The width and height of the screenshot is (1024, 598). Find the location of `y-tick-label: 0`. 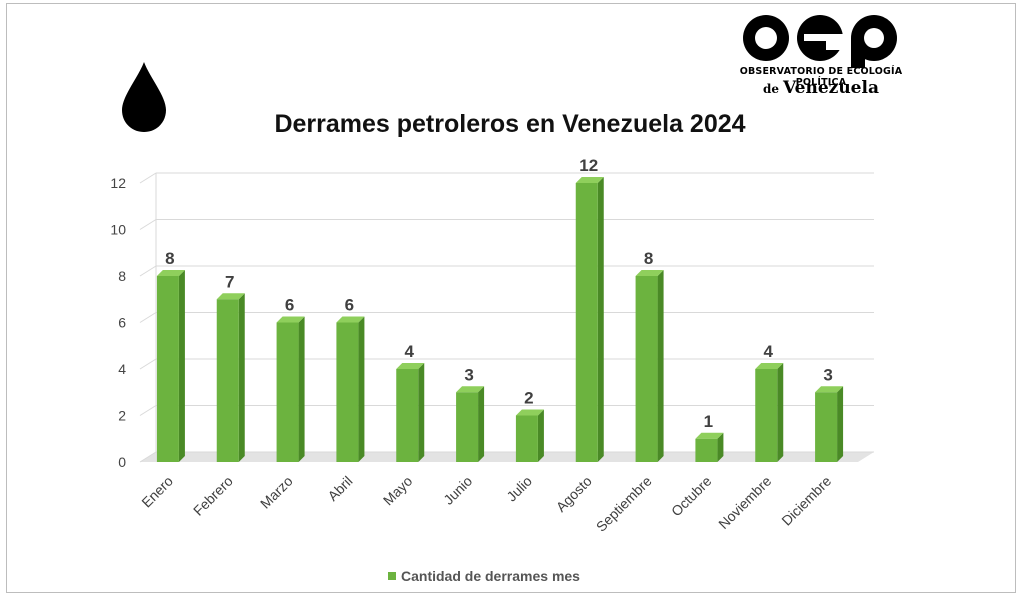

y-tick-label: 0 is located at coordinates (122, 462).